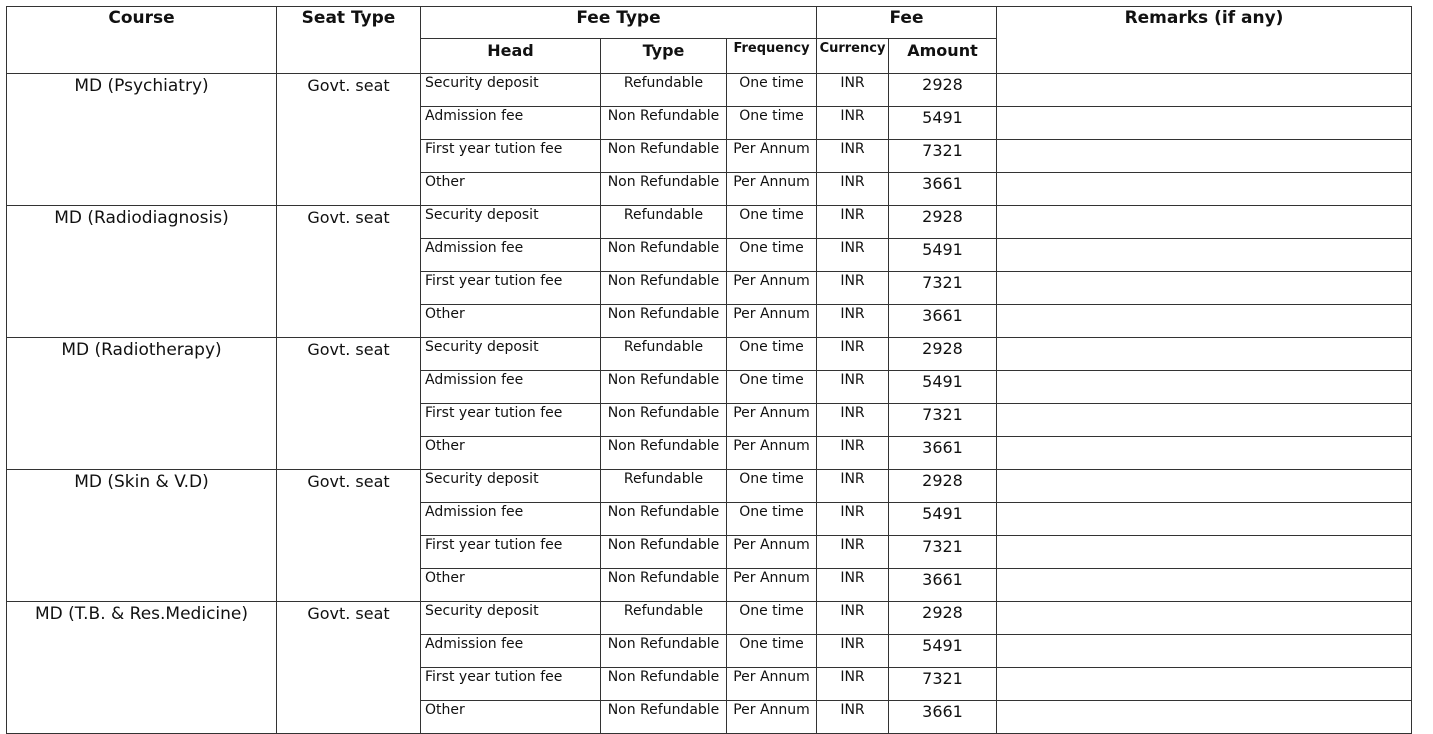  I want to click on course-name: MD (Radiodiagnosis), so click(141, 271).